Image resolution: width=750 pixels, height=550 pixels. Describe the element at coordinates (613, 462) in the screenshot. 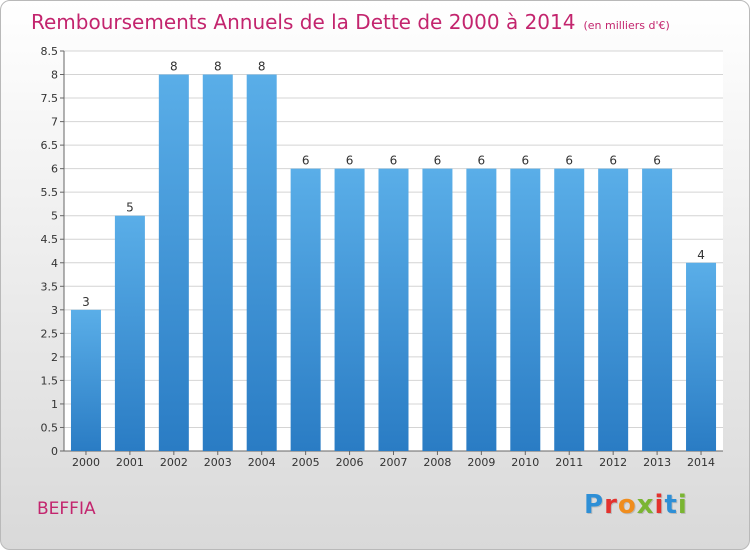

I see `x-tick-label: 2012` at that location.